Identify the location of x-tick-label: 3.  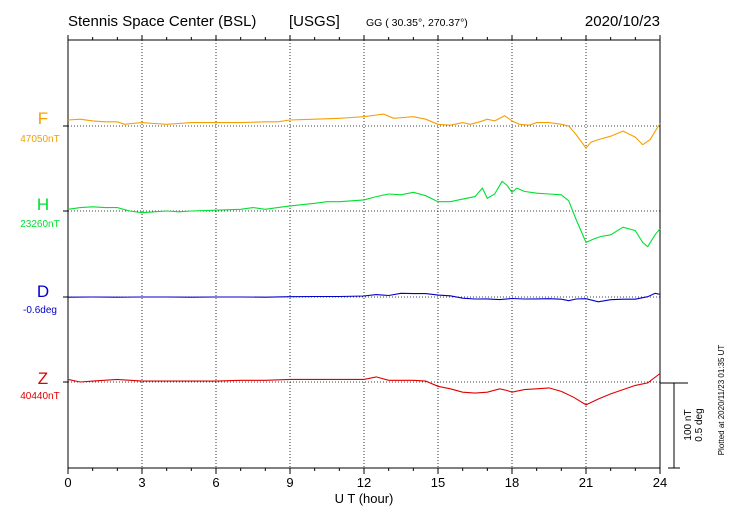
(141, 482).